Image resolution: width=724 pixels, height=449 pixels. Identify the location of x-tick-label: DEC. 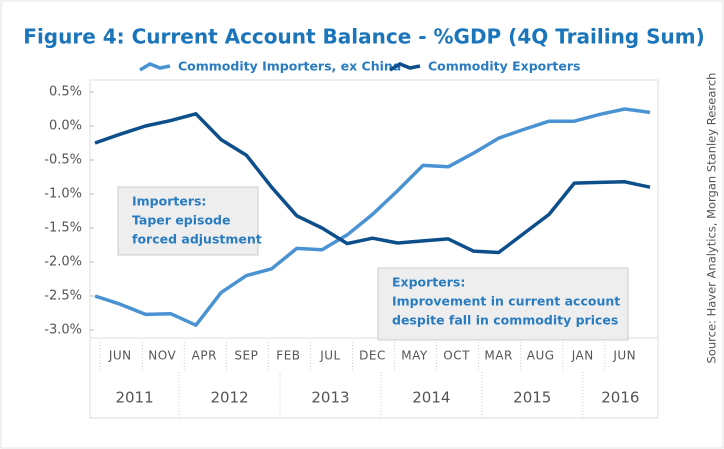
(372, 356).